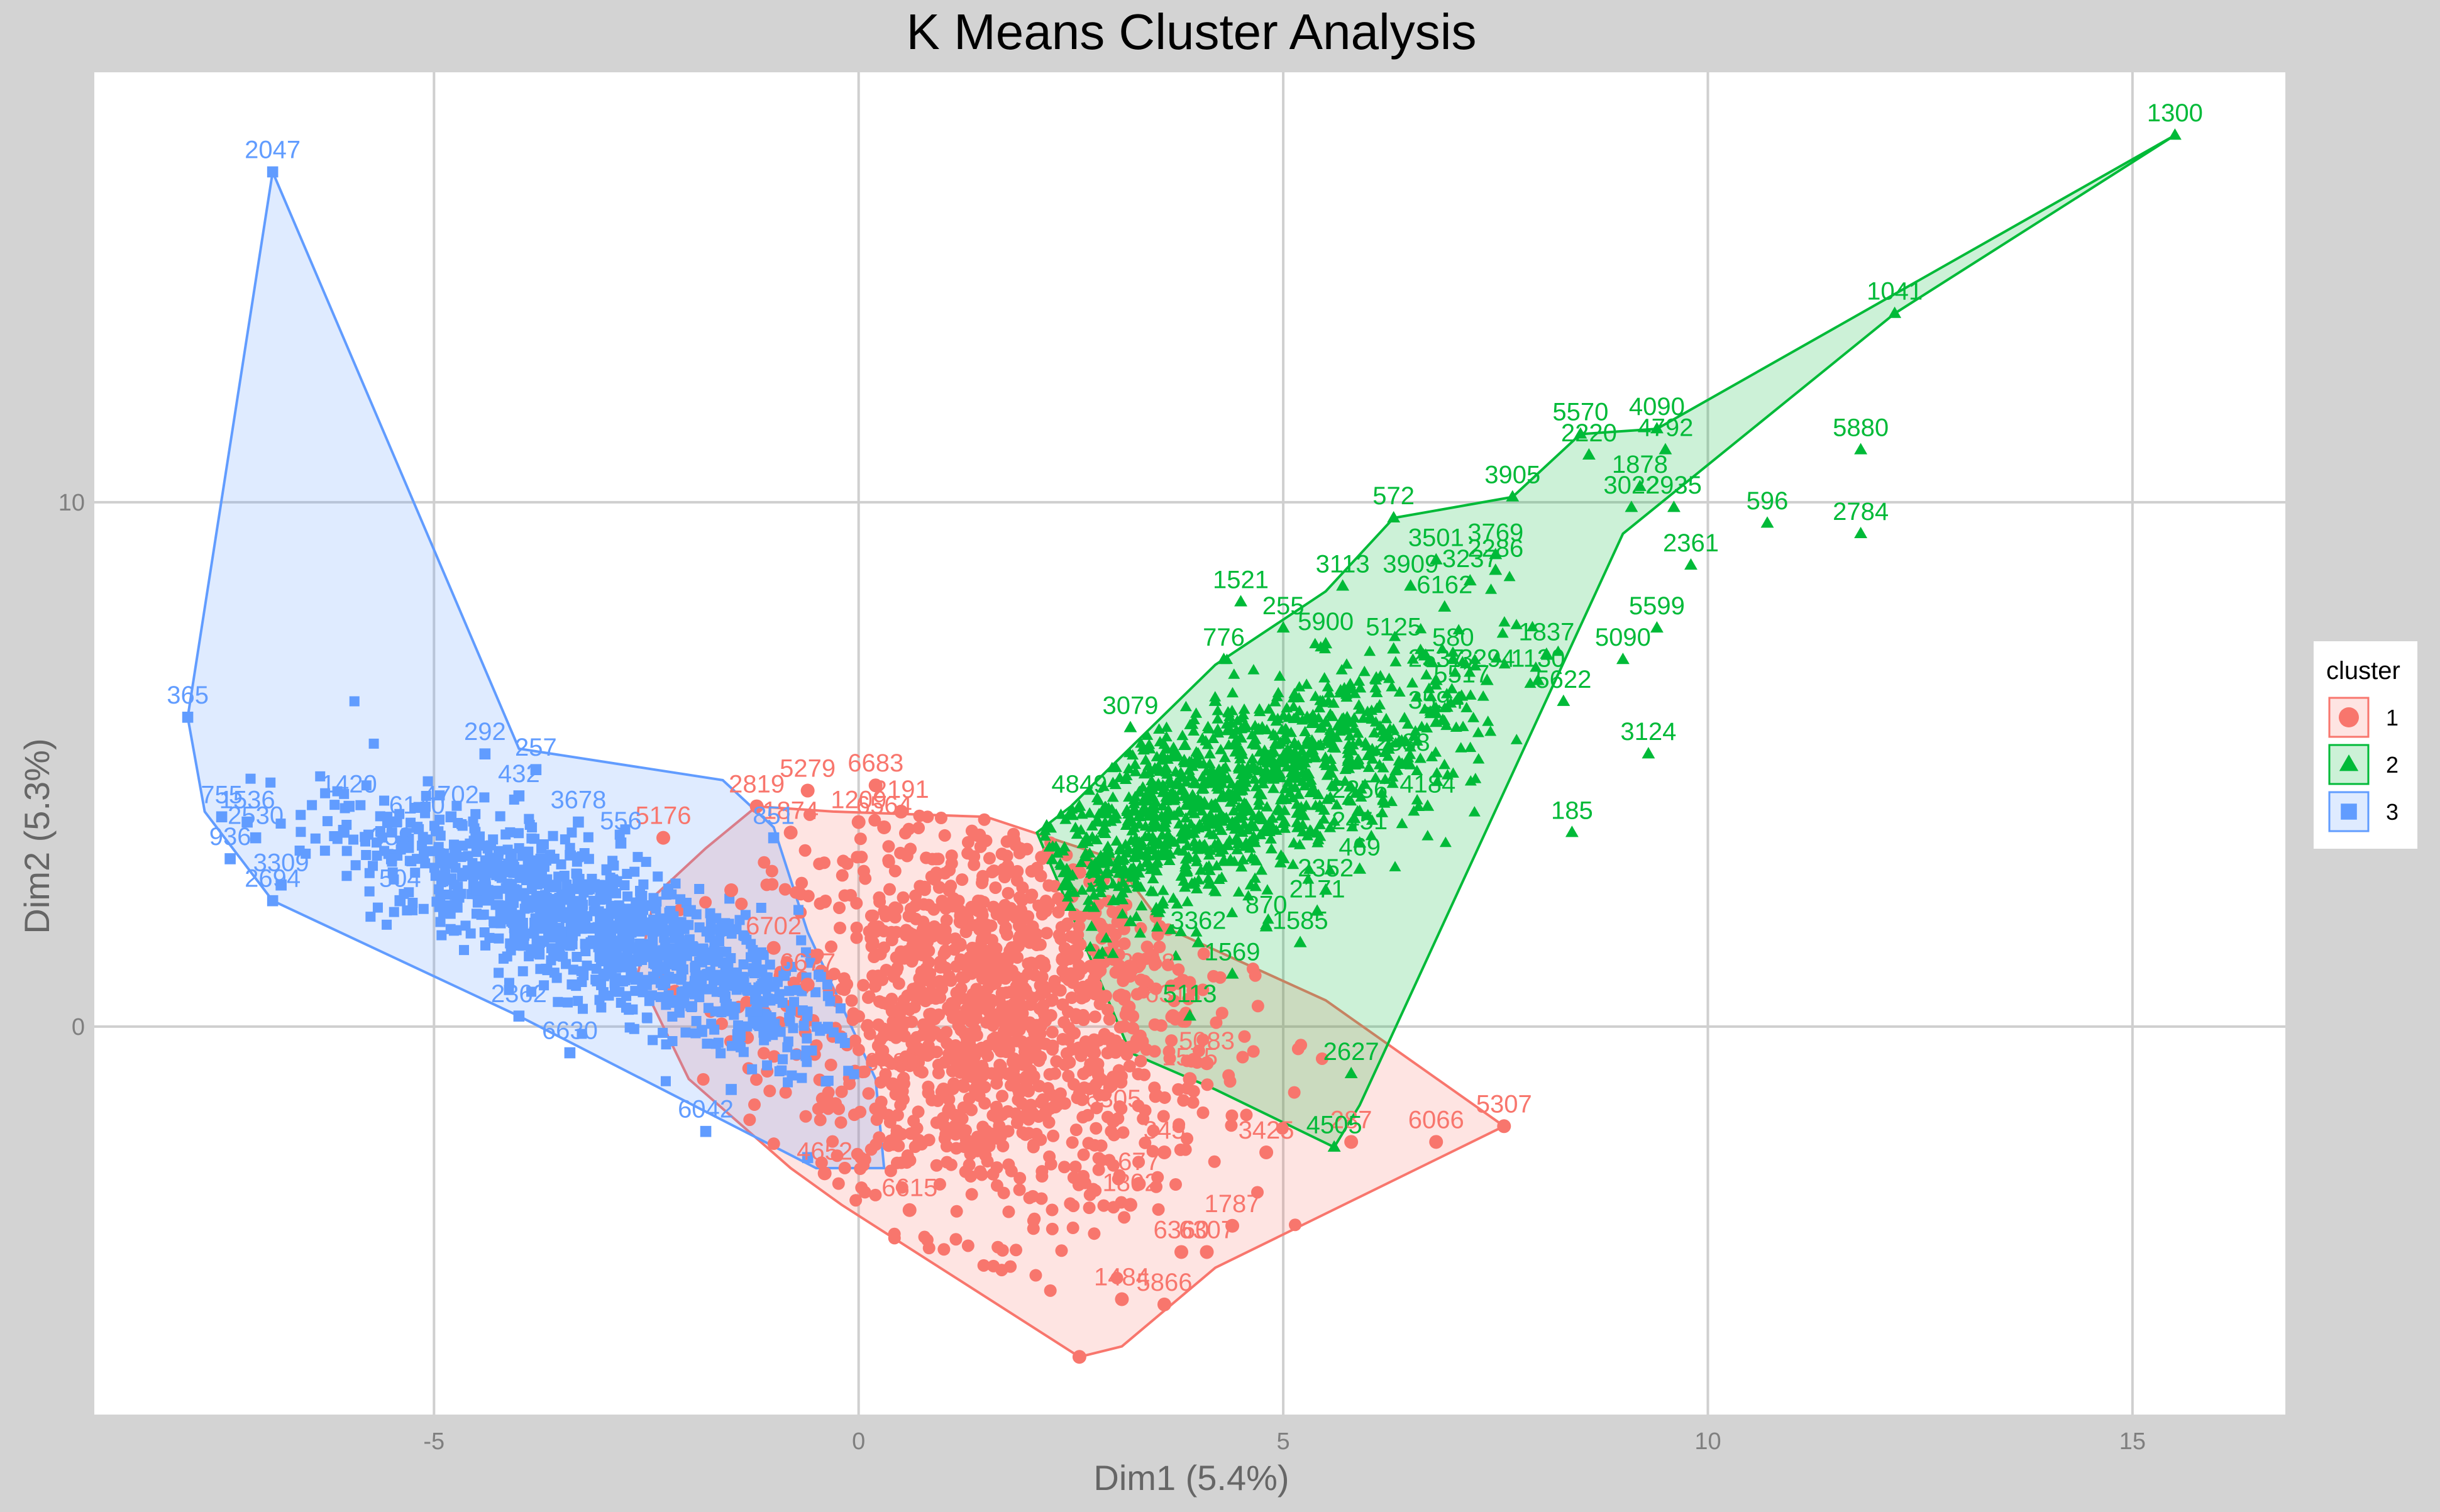  I want to click on point-label: 6564, so click(884, 805).